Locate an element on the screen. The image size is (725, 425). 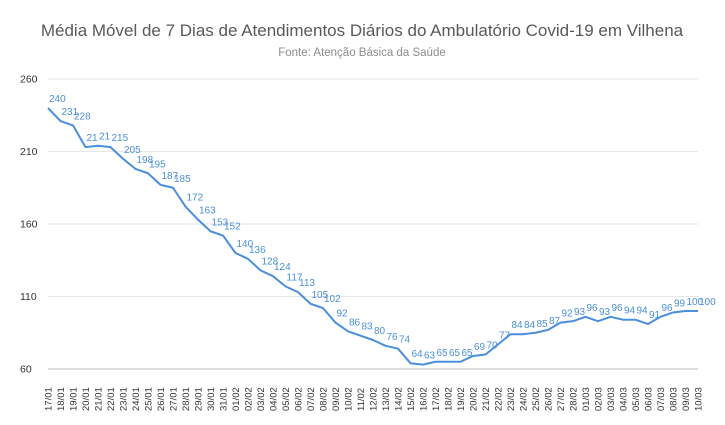
data-label: 140 is located at coordinates (245, 244).